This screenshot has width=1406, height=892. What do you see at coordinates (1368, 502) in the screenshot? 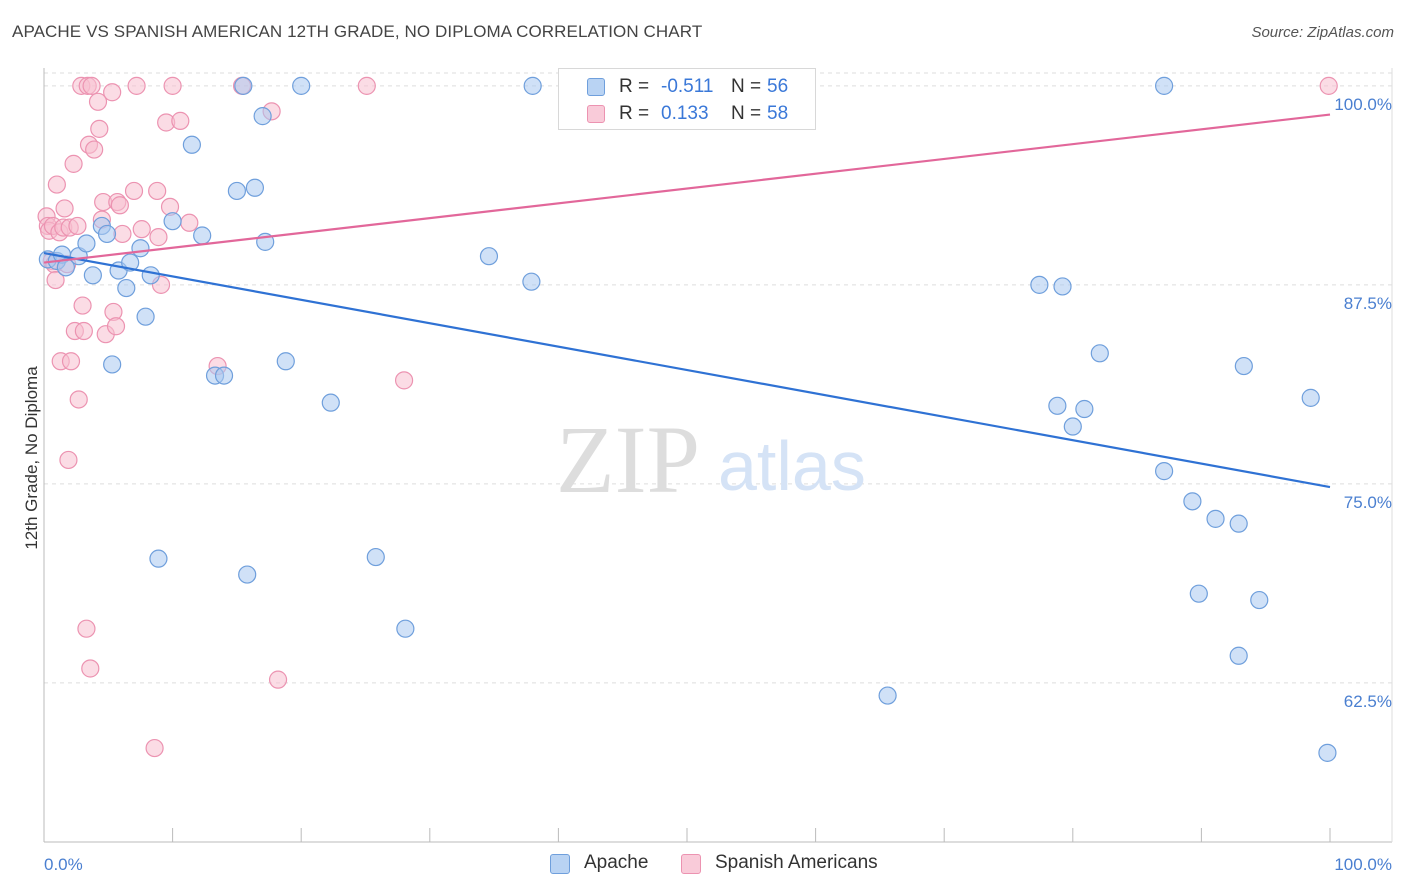
I see `y-tick-label: 75.0%` at bounding box center [1368, 502].